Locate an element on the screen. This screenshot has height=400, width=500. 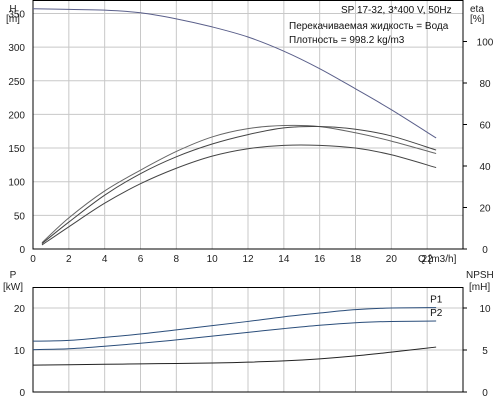
y-left-tick-label: 100 is located at coordinates (16, 183).